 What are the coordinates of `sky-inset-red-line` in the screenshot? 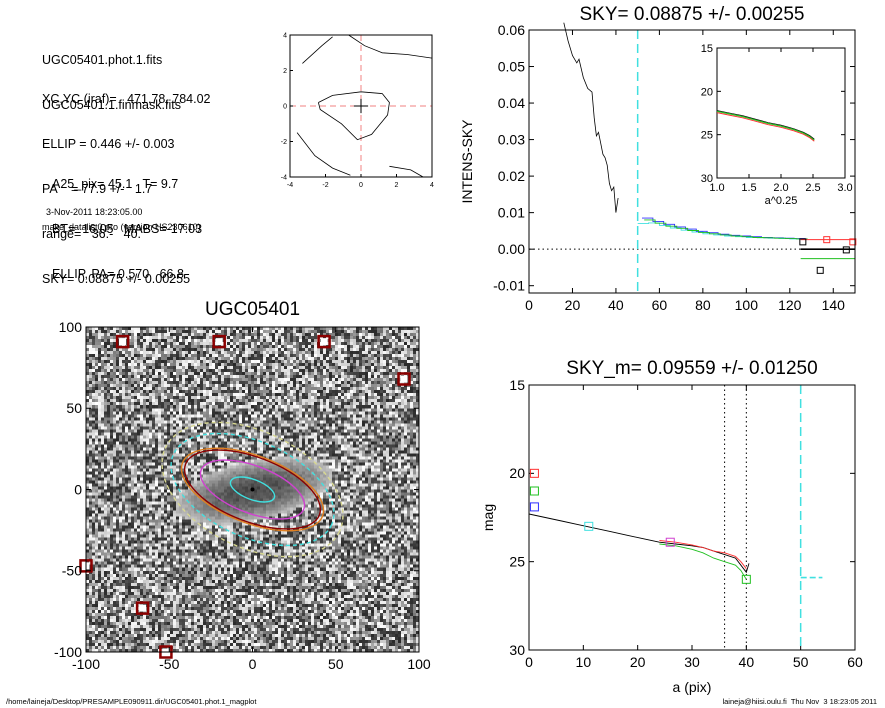 It's located at (765, 127).